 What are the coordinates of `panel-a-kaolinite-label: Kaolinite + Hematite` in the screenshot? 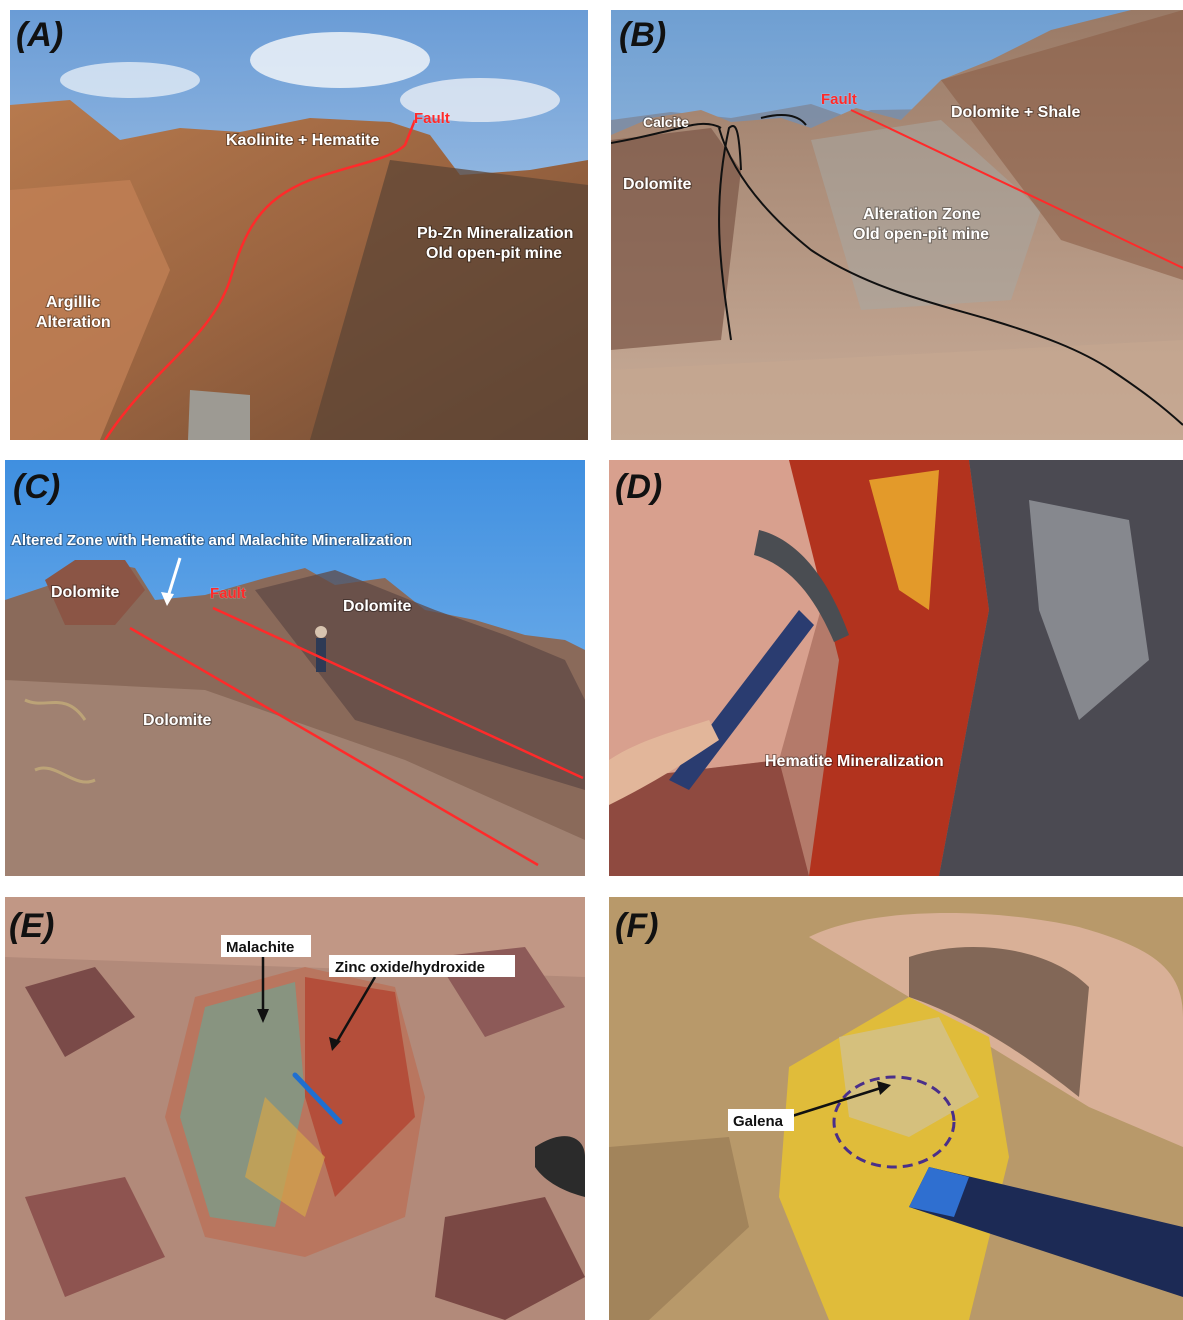 It's located at (302, 140).